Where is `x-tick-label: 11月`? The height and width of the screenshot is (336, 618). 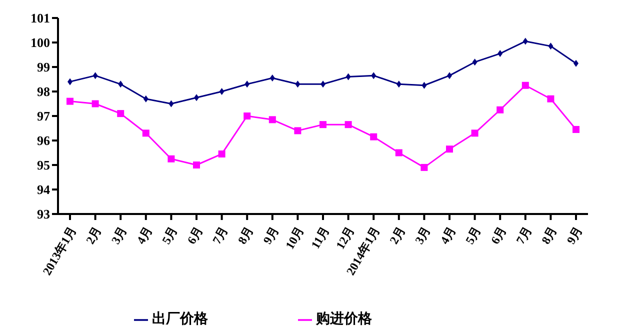 x-tick-label: 11月 is located at coordinates (320, 238).